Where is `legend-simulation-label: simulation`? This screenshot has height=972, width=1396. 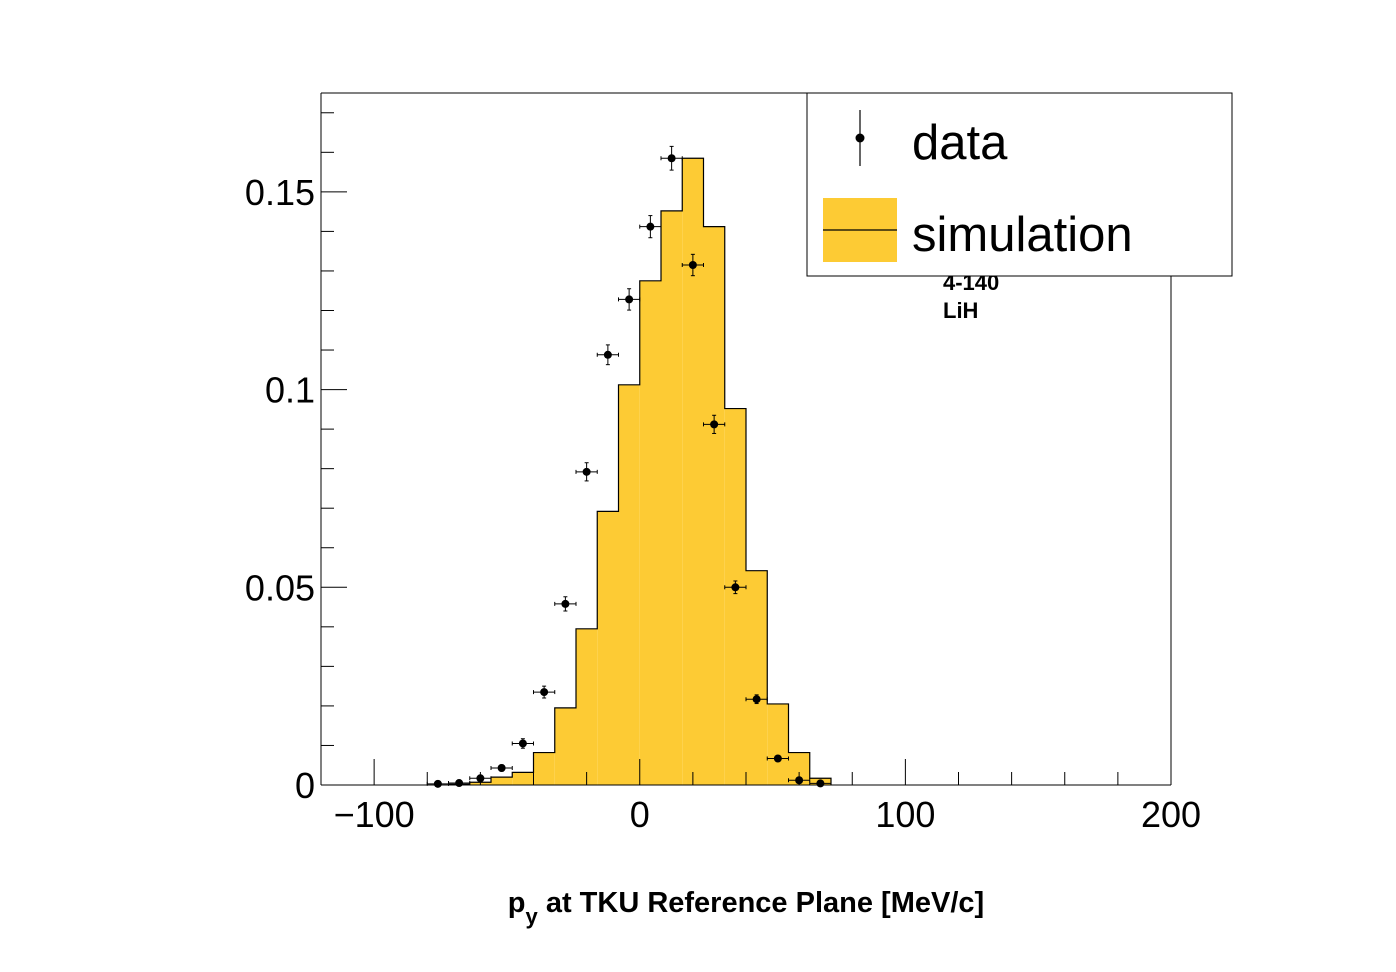 legend-simulation-label: simulation is located at coordinates (1022, 235).